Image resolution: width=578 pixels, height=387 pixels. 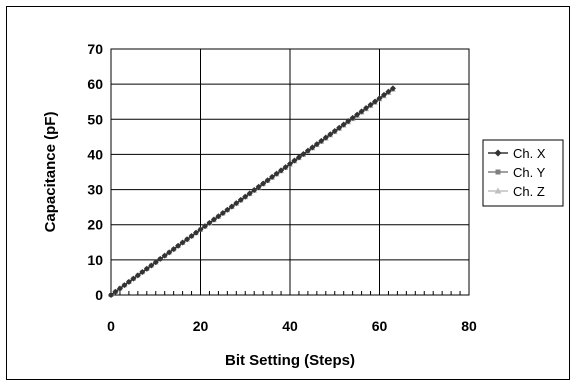 What do you see at coordinates (290, 293) in the screenshot?
I see `x-minor-ticks` at bounding box center [290, 293].